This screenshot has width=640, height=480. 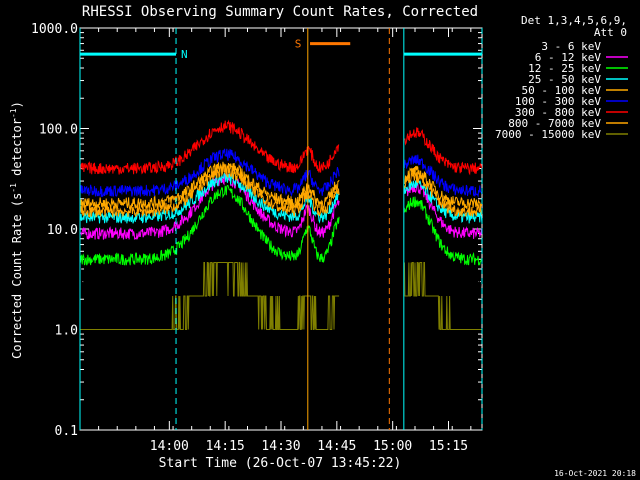 What do you see at coordinates (568, 57) in the screenshot?
I see `legend-label-2: 6 - 12 keV` at bounding box center [568, 57].